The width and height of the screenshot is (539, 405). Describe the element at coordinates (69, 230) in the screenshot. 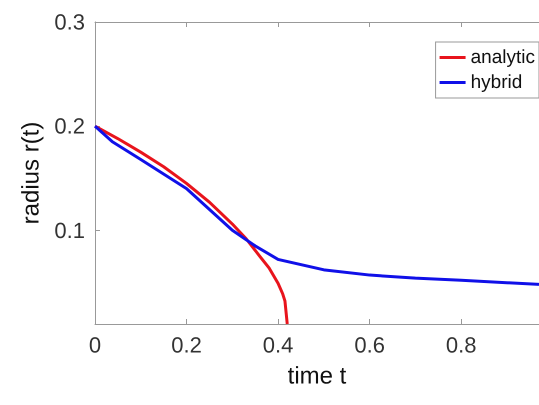

I see `y-tick-label: 0.1` at that location.